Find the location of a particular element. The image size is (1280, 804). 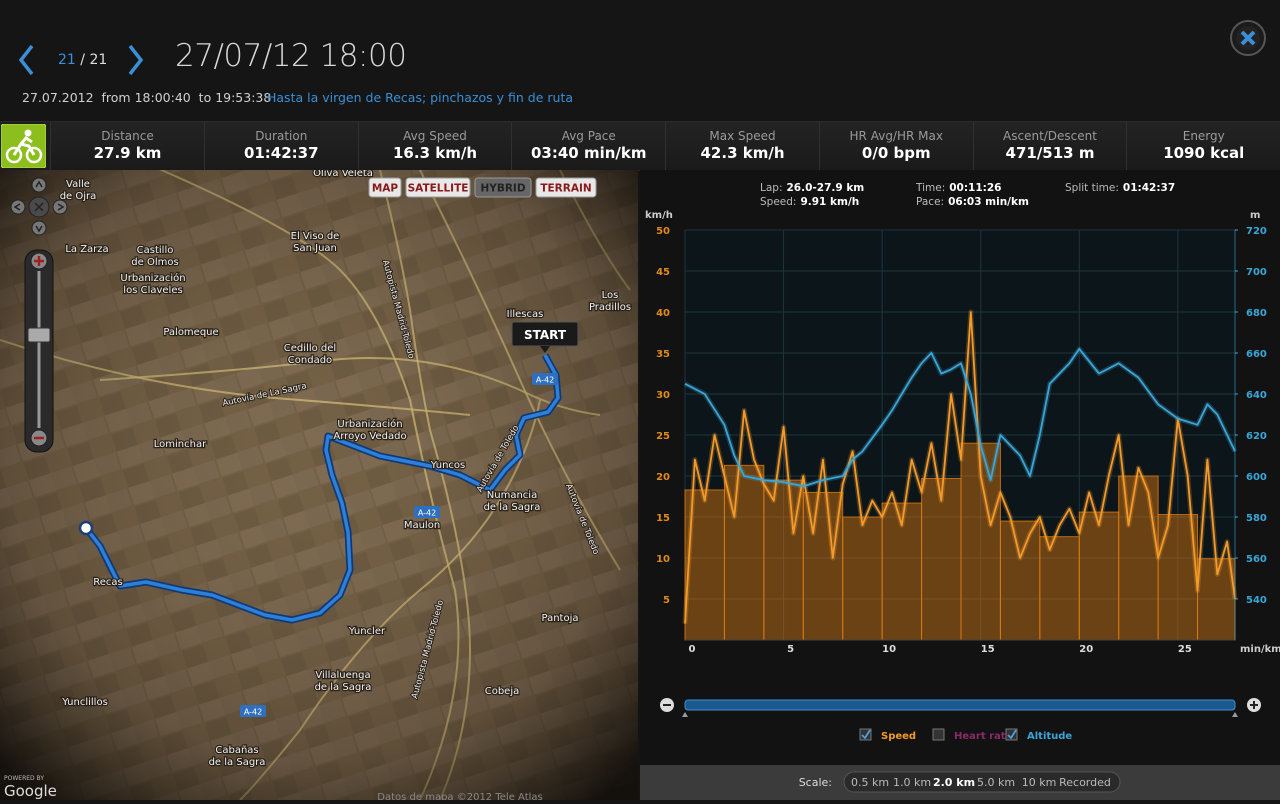

lap-info-label: Pace: is located at coordinates (930, 202).